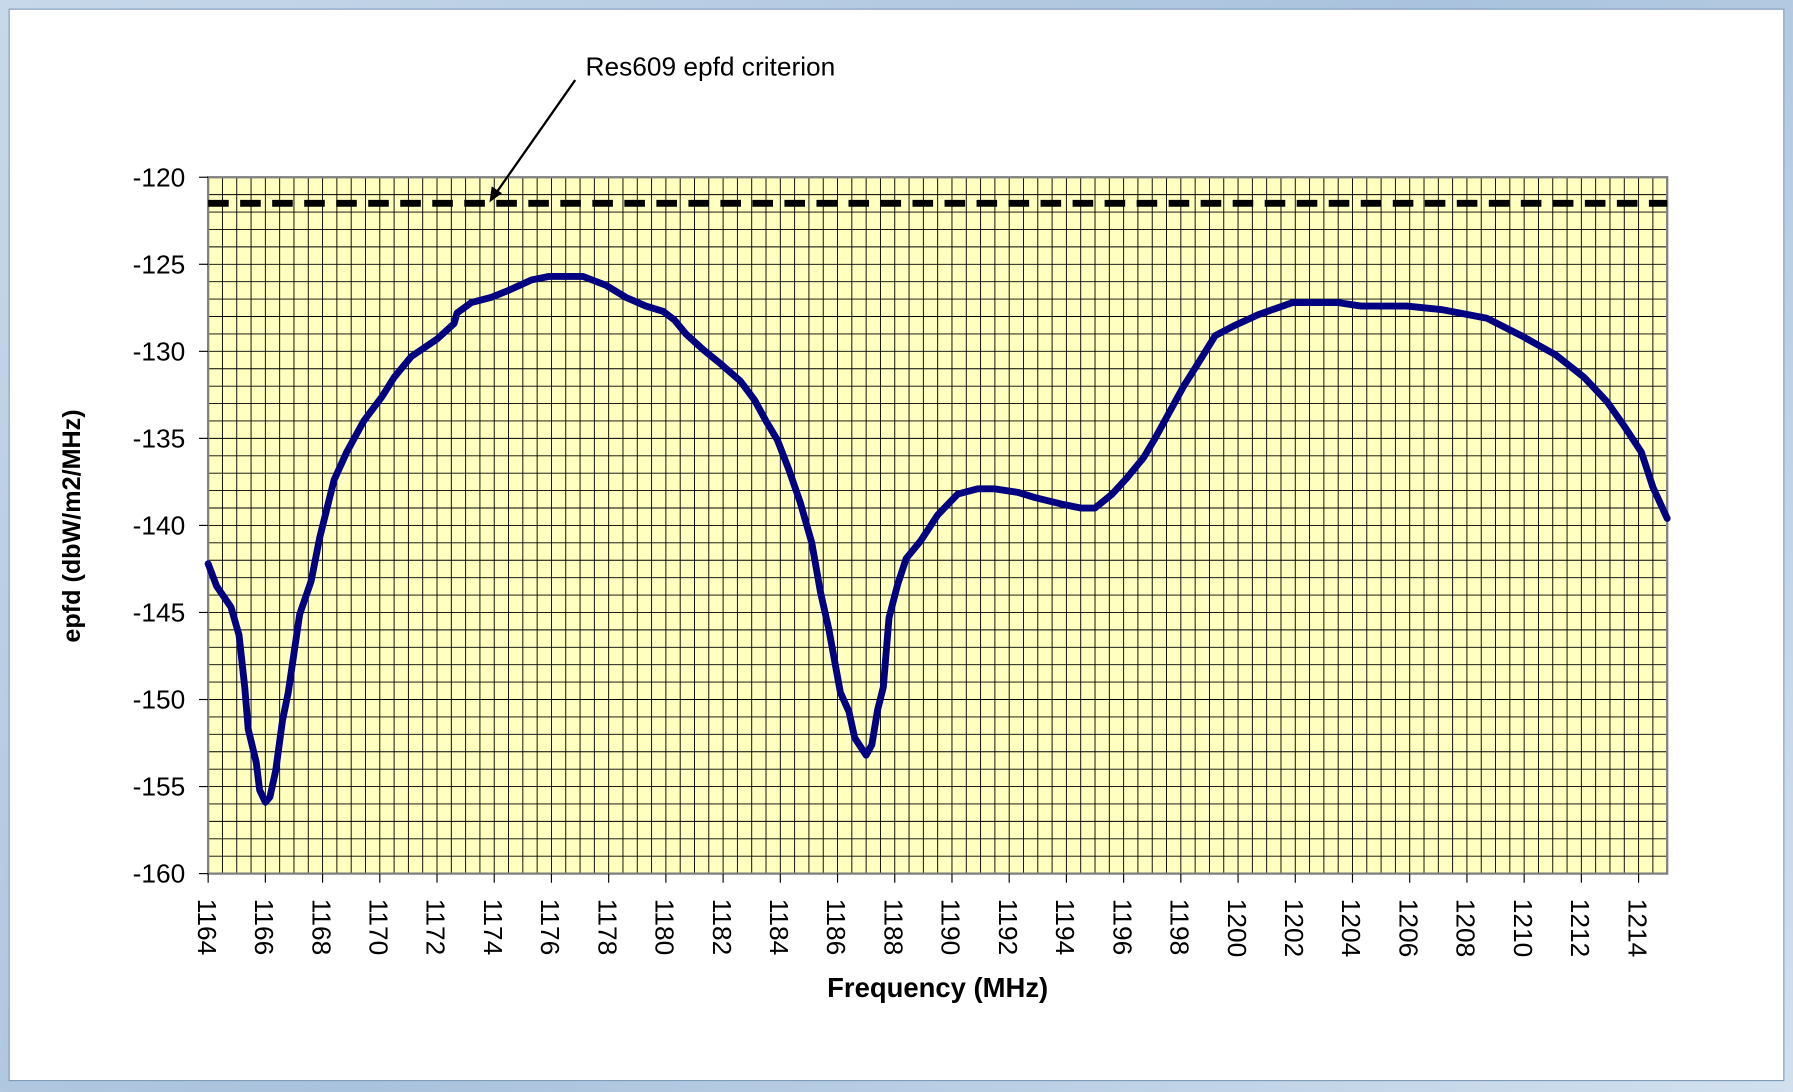 This screenshot has width=1793, height=1092. Describe the element at coordinates (951, 927) in the screenshot. I see `x-tick-label: 1190` at that location.